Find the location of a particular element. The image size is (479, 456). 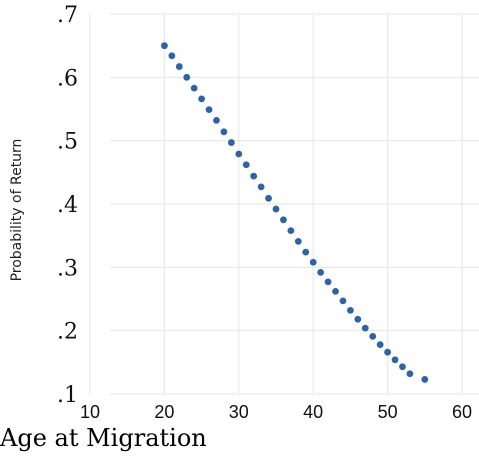

x-tick-label: 20 is located at coordinates (164, 412).